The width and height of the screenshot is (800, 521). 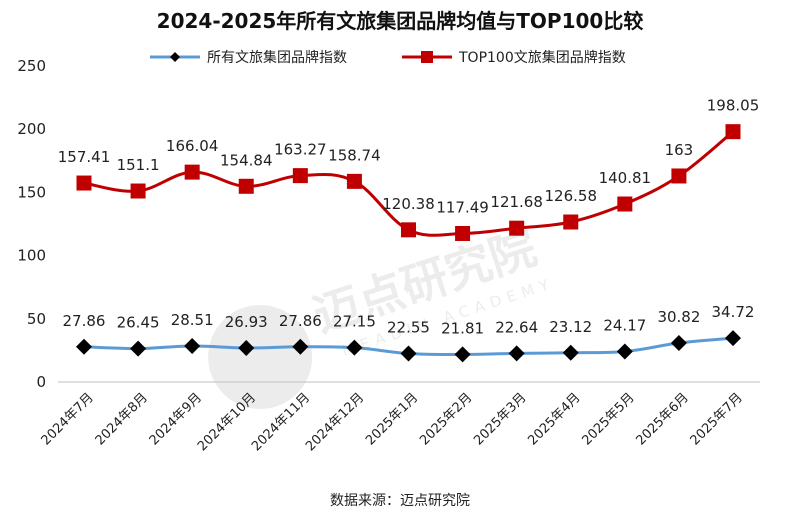 What do you see at coordinates (260, 357) in the screenshot?
I see `watermark-logo-icon` at bounding box center [260, 357].